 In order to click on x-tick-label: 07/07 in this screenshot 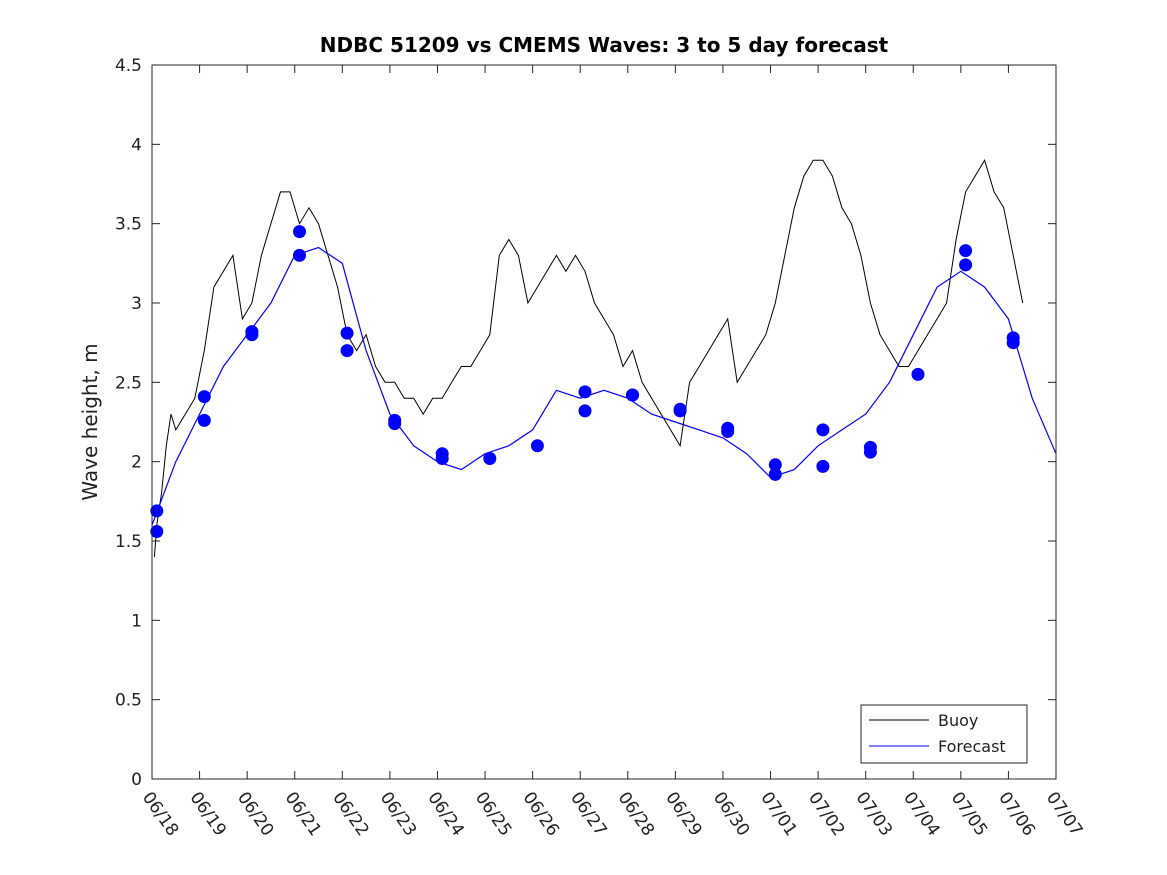, I will do `click(1064, 814)`.